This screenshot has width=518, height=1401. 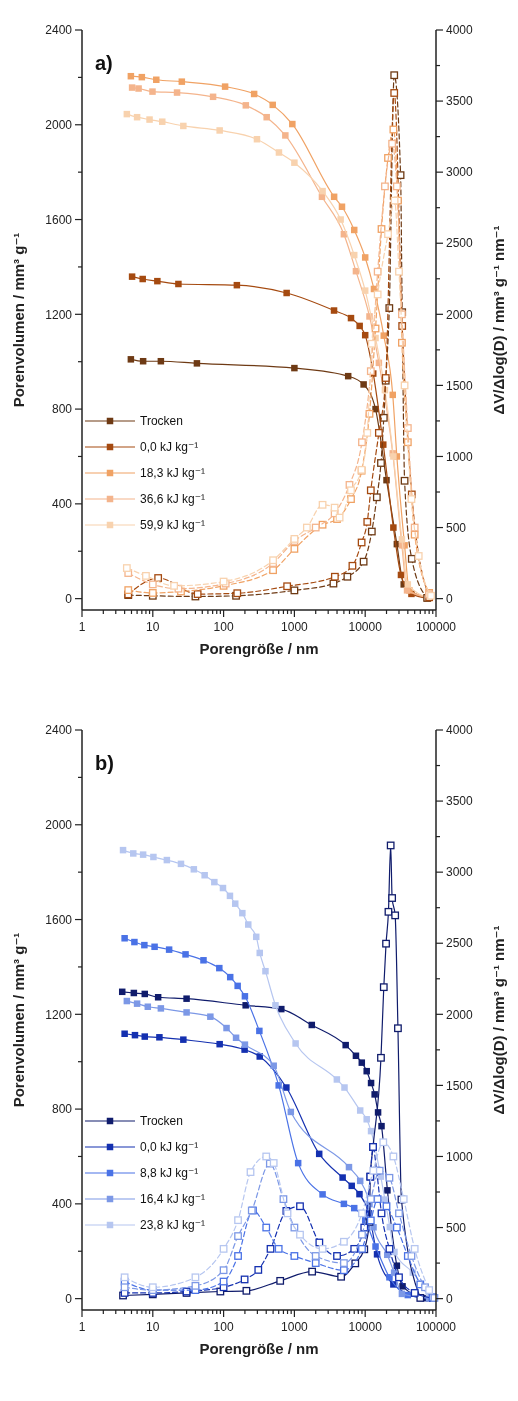 I want to click on legend-label: 18,3 kJ kg⁻¹, so click(x=173, y=473).